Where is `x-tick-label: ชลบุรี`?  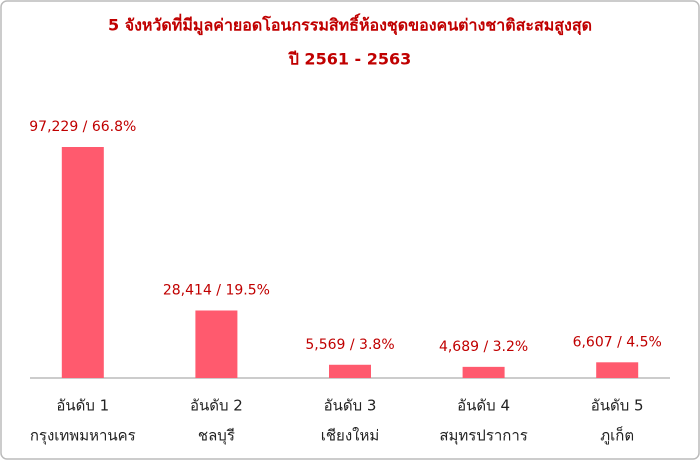 x-tick-label: ชลบุรี is located at coordinates (216, 436).